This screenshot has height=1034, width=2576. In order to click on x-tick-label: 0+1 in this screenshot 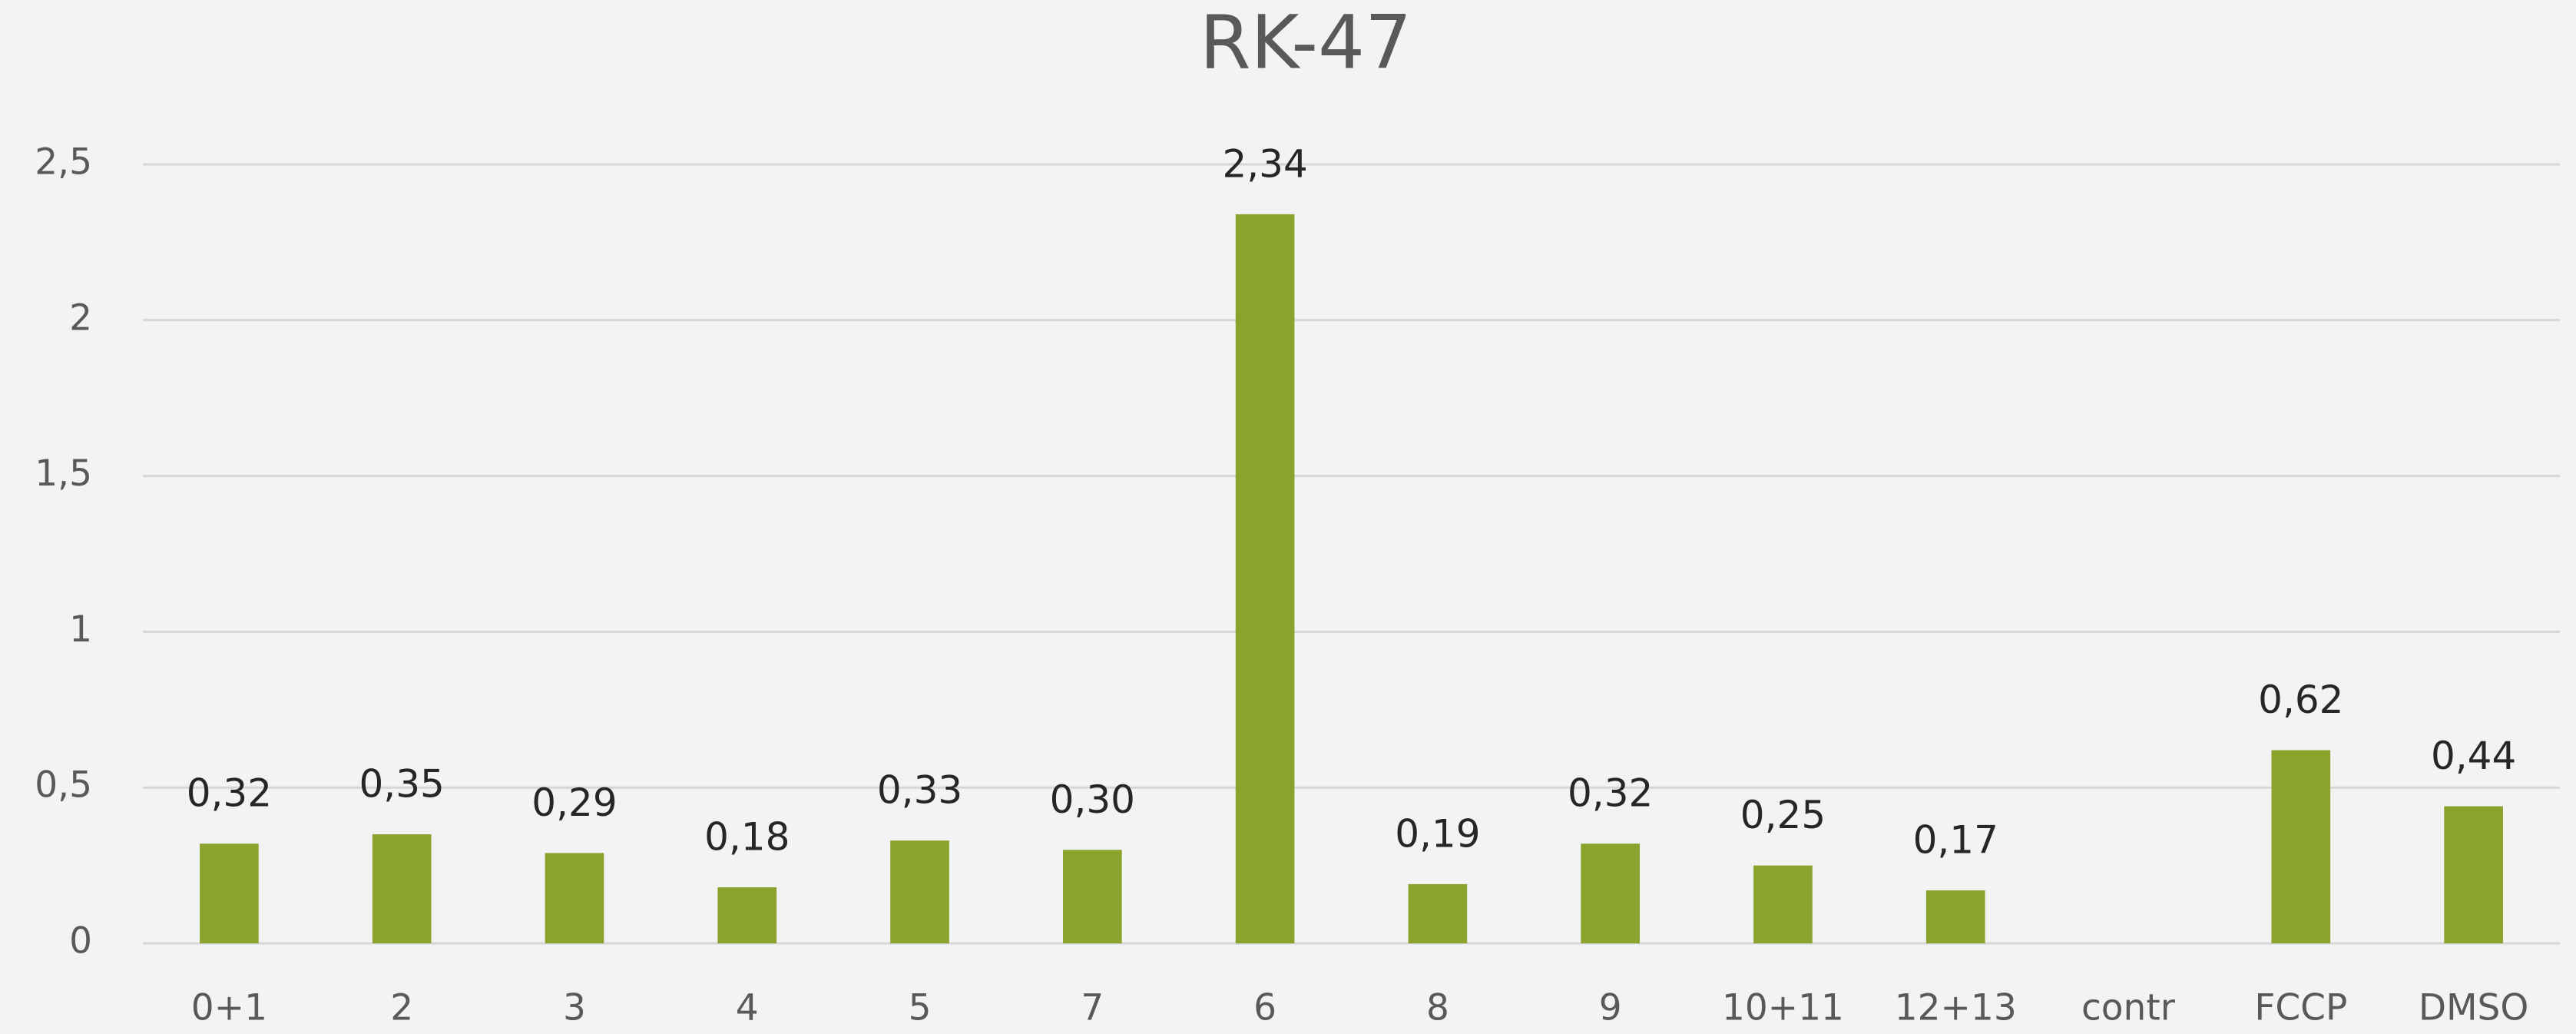, I will do `click(229, 1008)`.